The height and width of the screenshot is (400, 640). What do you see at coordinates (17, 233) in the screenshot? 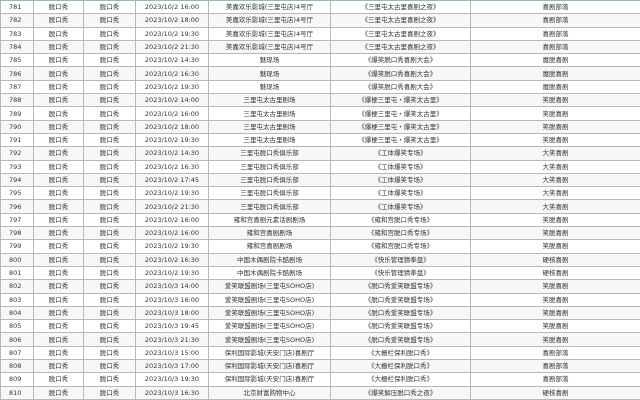
I see `row-number-cell: 798` at bounding box center [17, 233].